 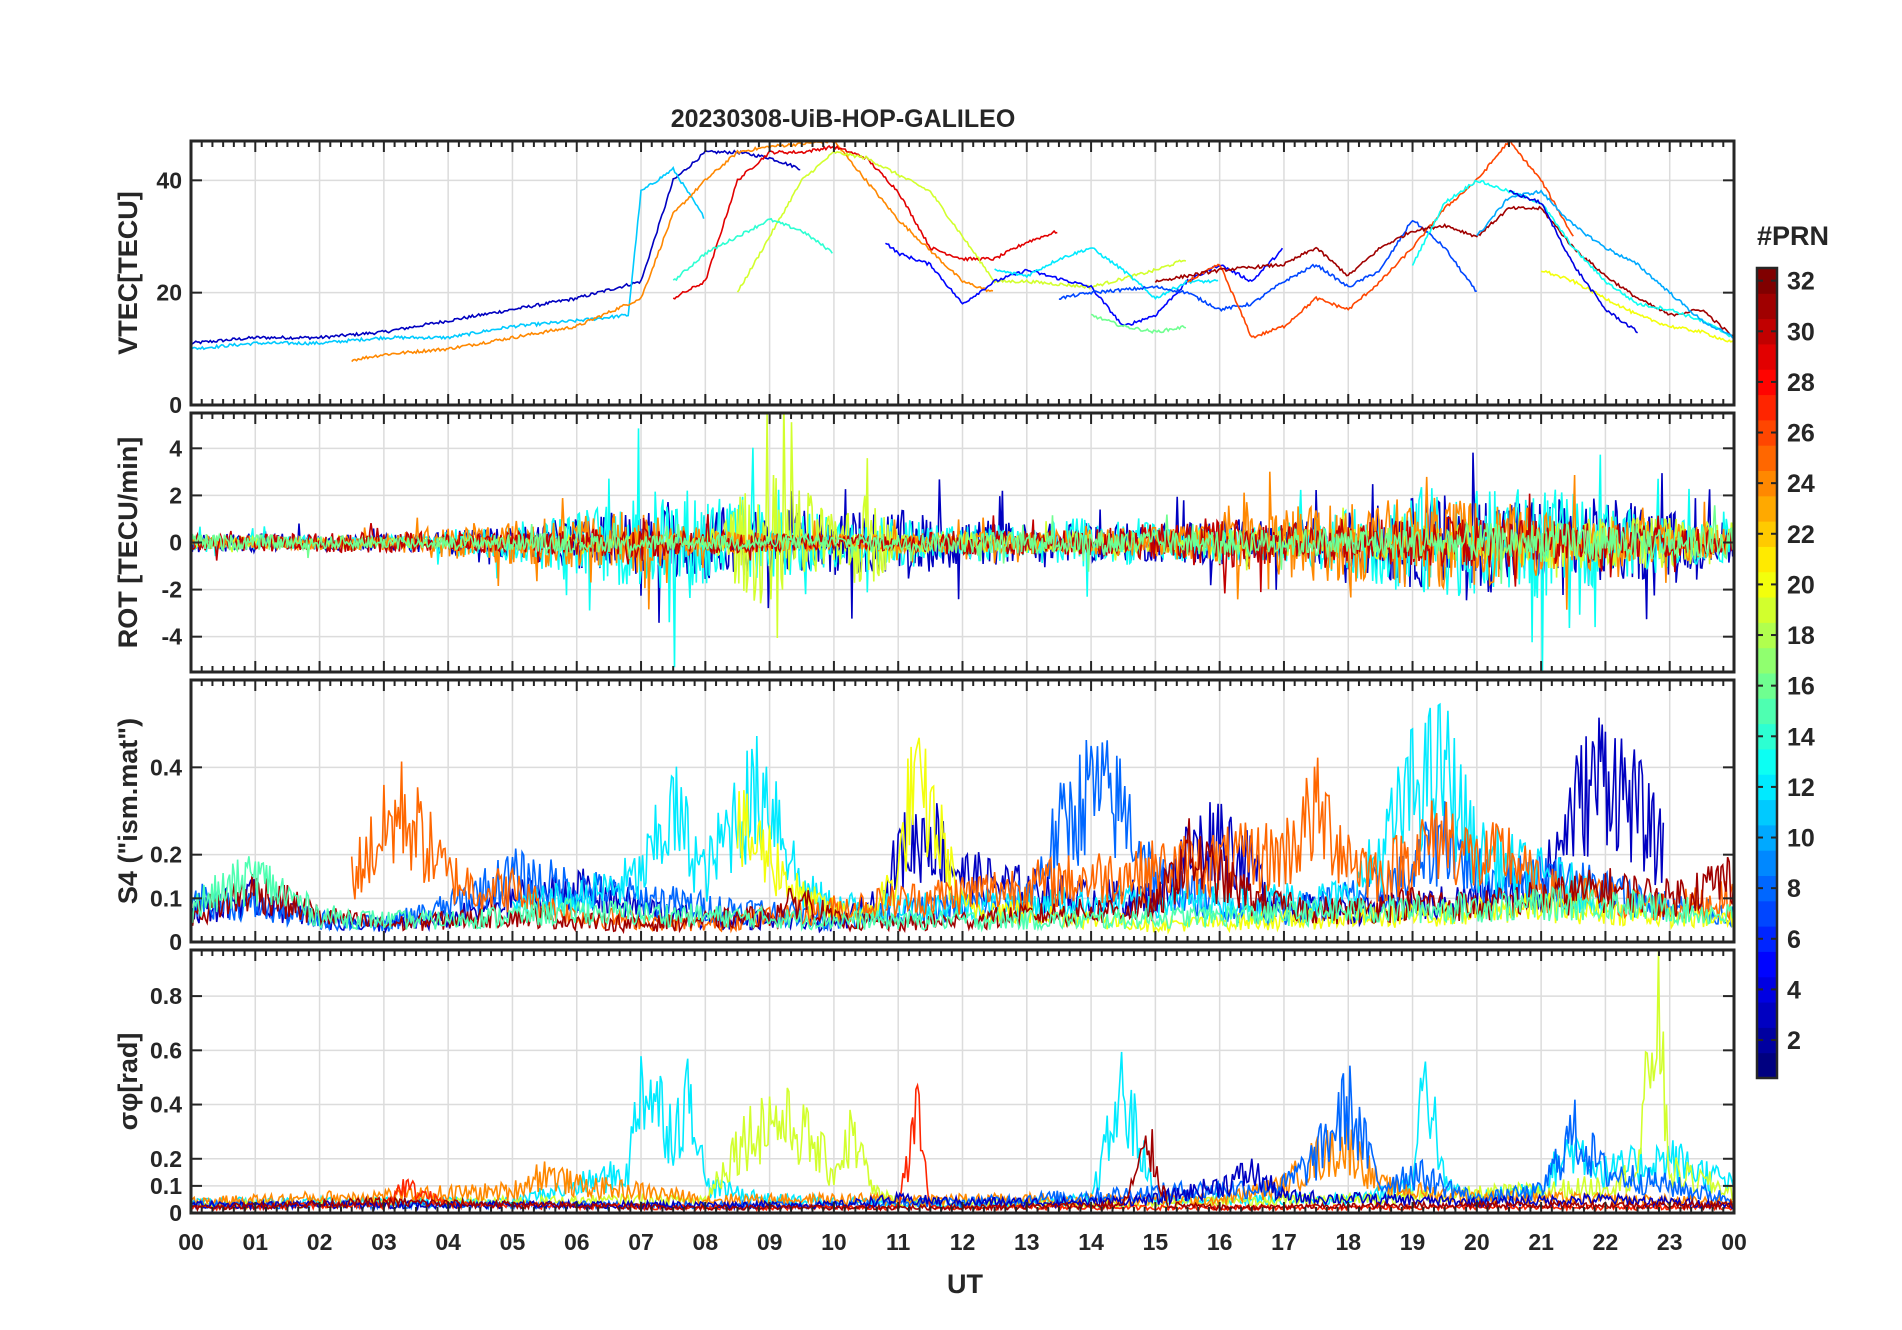 What do you see at coordinates (513, 1242) in the screenshot?
I see `x-tick-label: 05` at bounding box center [513, 1242].